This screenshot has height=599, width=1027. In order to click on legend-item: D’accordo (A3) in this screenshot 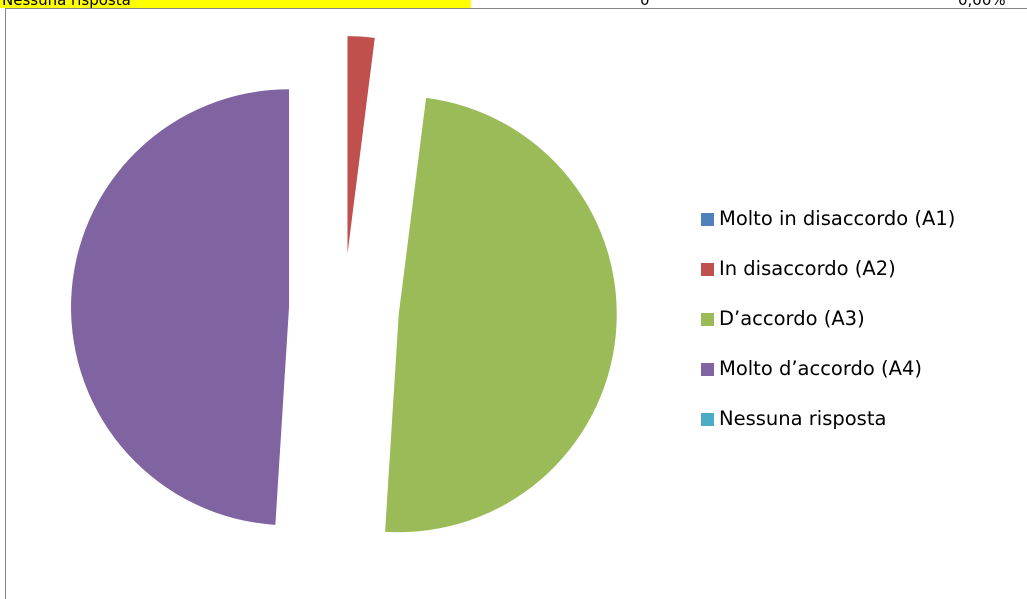, I will do `click(828, 326)`.